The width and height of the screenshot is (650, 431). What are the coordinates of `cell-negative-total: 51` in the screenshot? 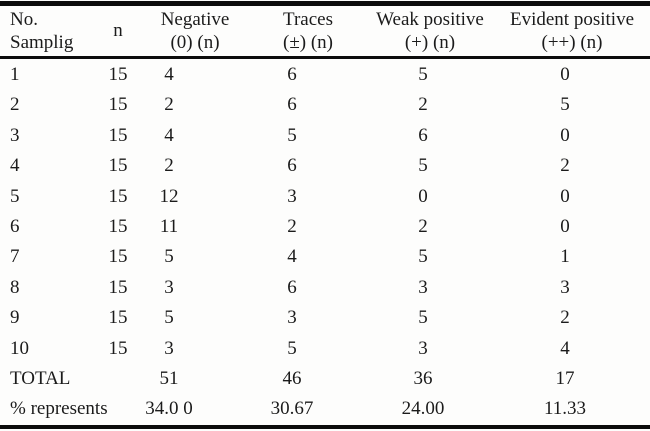 It's located at (169, 379).